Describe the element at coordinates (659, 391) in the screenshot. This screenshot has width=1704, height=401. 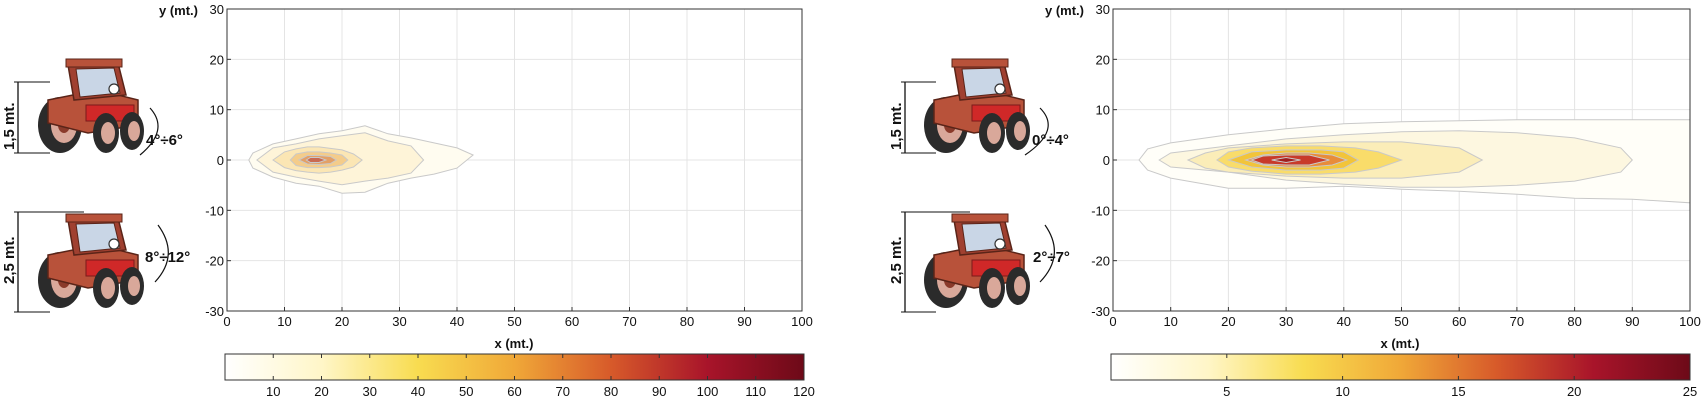
I see `colorbar-tick-label: 90` at that location.